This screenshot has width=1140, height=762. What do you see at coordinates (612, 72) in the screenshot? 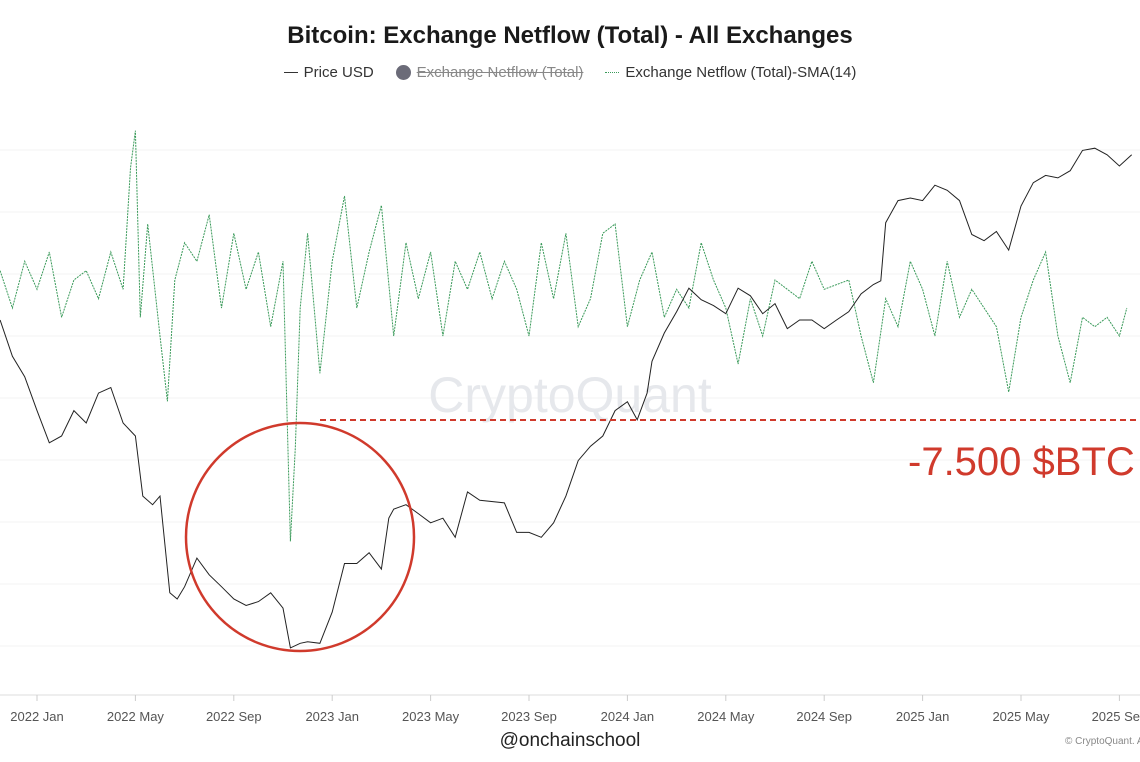
I see `dotted-swatch-icon` at bounding box center [612, 72].